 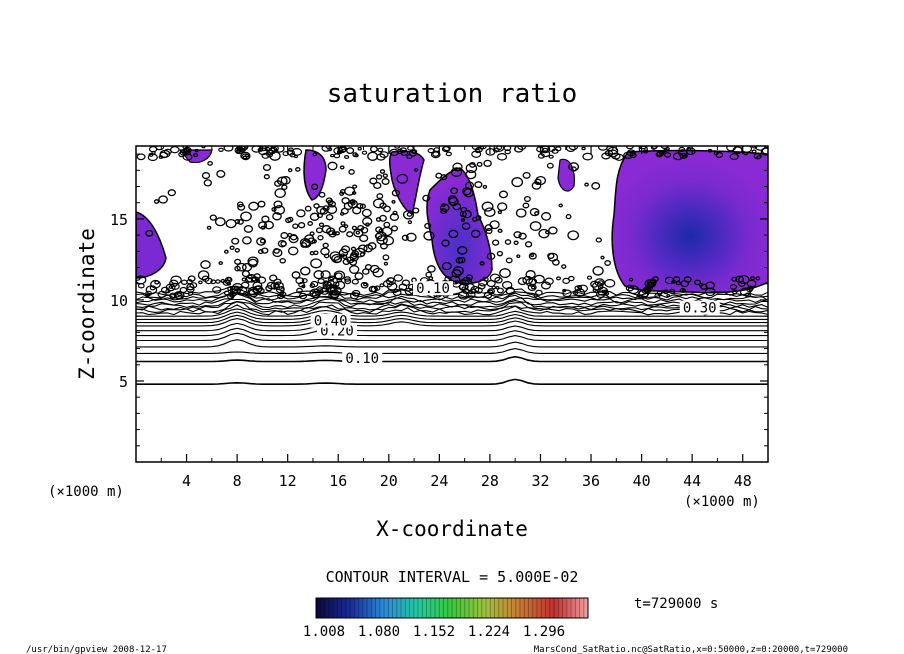 I want to click on region-central-plume, so click(x=459, y=226).